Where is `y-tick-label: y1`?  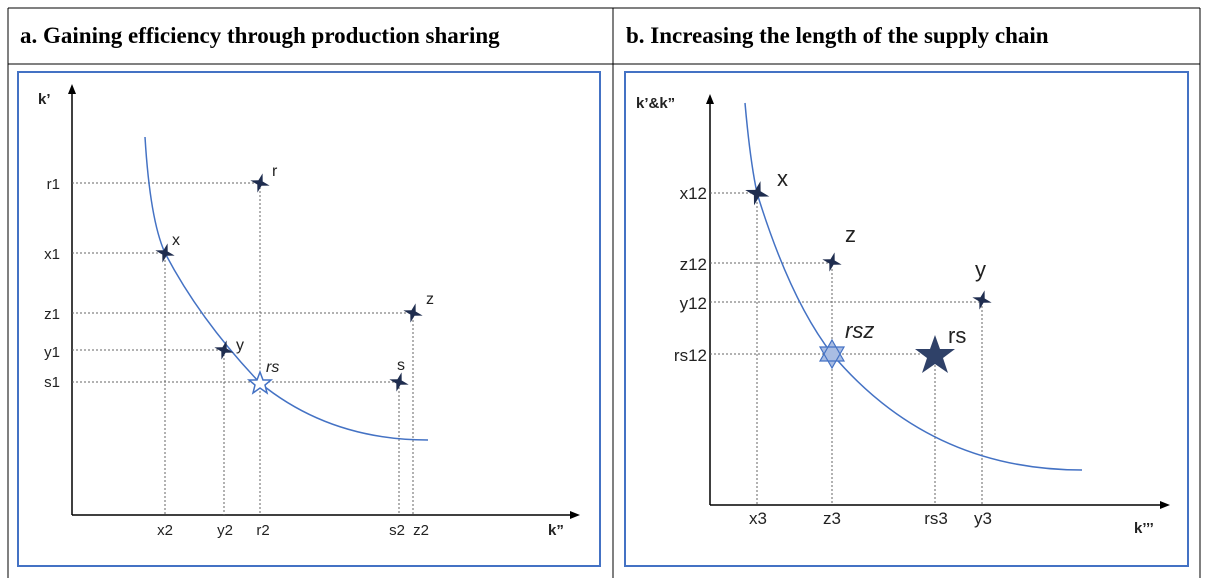 y-tick-label: y1 is located at coordinates (52, 352).